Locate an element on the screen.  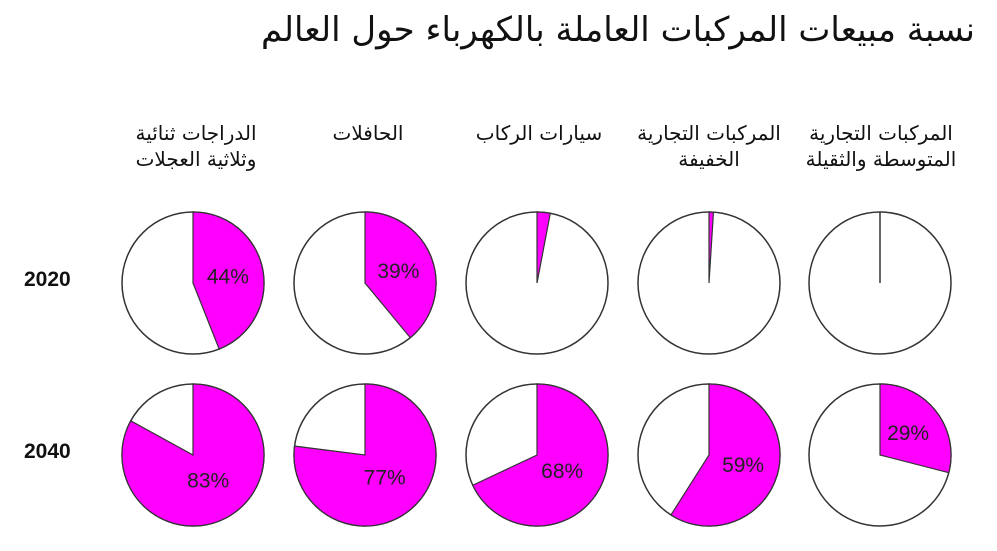
column-label-medium-heavy-commercial: المركبات التجارية المتوسطة والثقيلة is located at coordinates (881, 146).